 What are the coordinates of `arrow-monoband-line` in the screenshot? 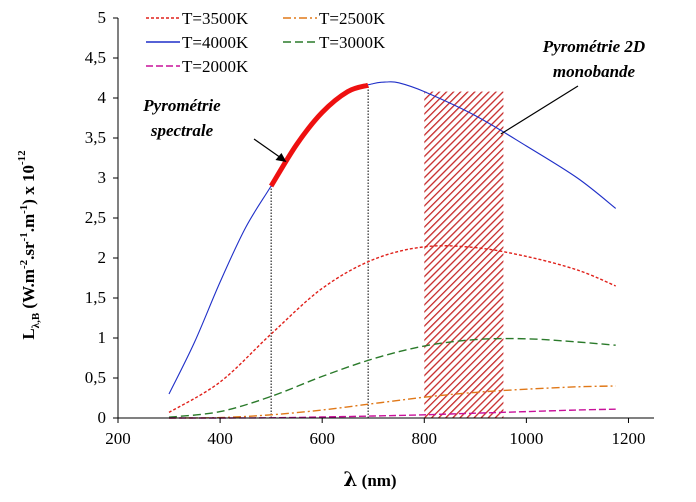 It's located at (539, 110).